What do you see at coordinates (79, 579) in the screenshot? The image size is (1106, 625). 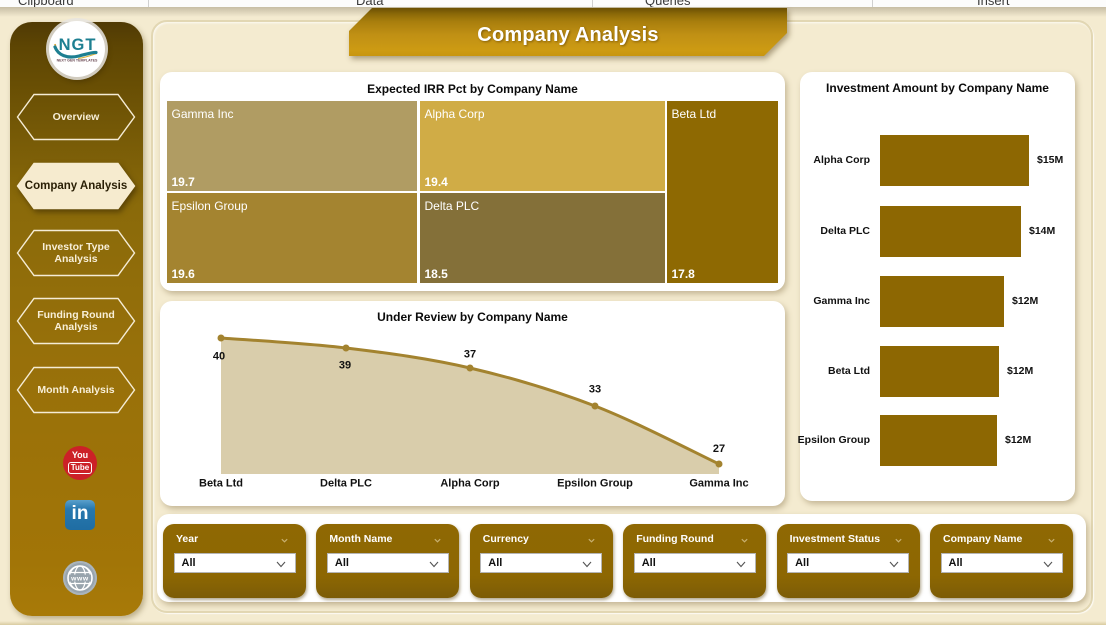 I see `svg-text: www` at bounding box center [79, 579].